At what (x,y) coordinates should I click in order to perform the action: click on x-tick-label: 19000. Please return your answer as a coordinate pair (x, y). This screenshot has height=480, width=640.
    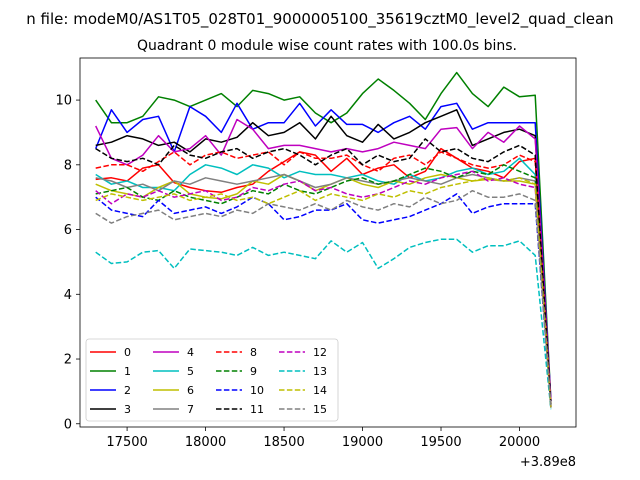
    Looking at the image, I should click on (362, 442).